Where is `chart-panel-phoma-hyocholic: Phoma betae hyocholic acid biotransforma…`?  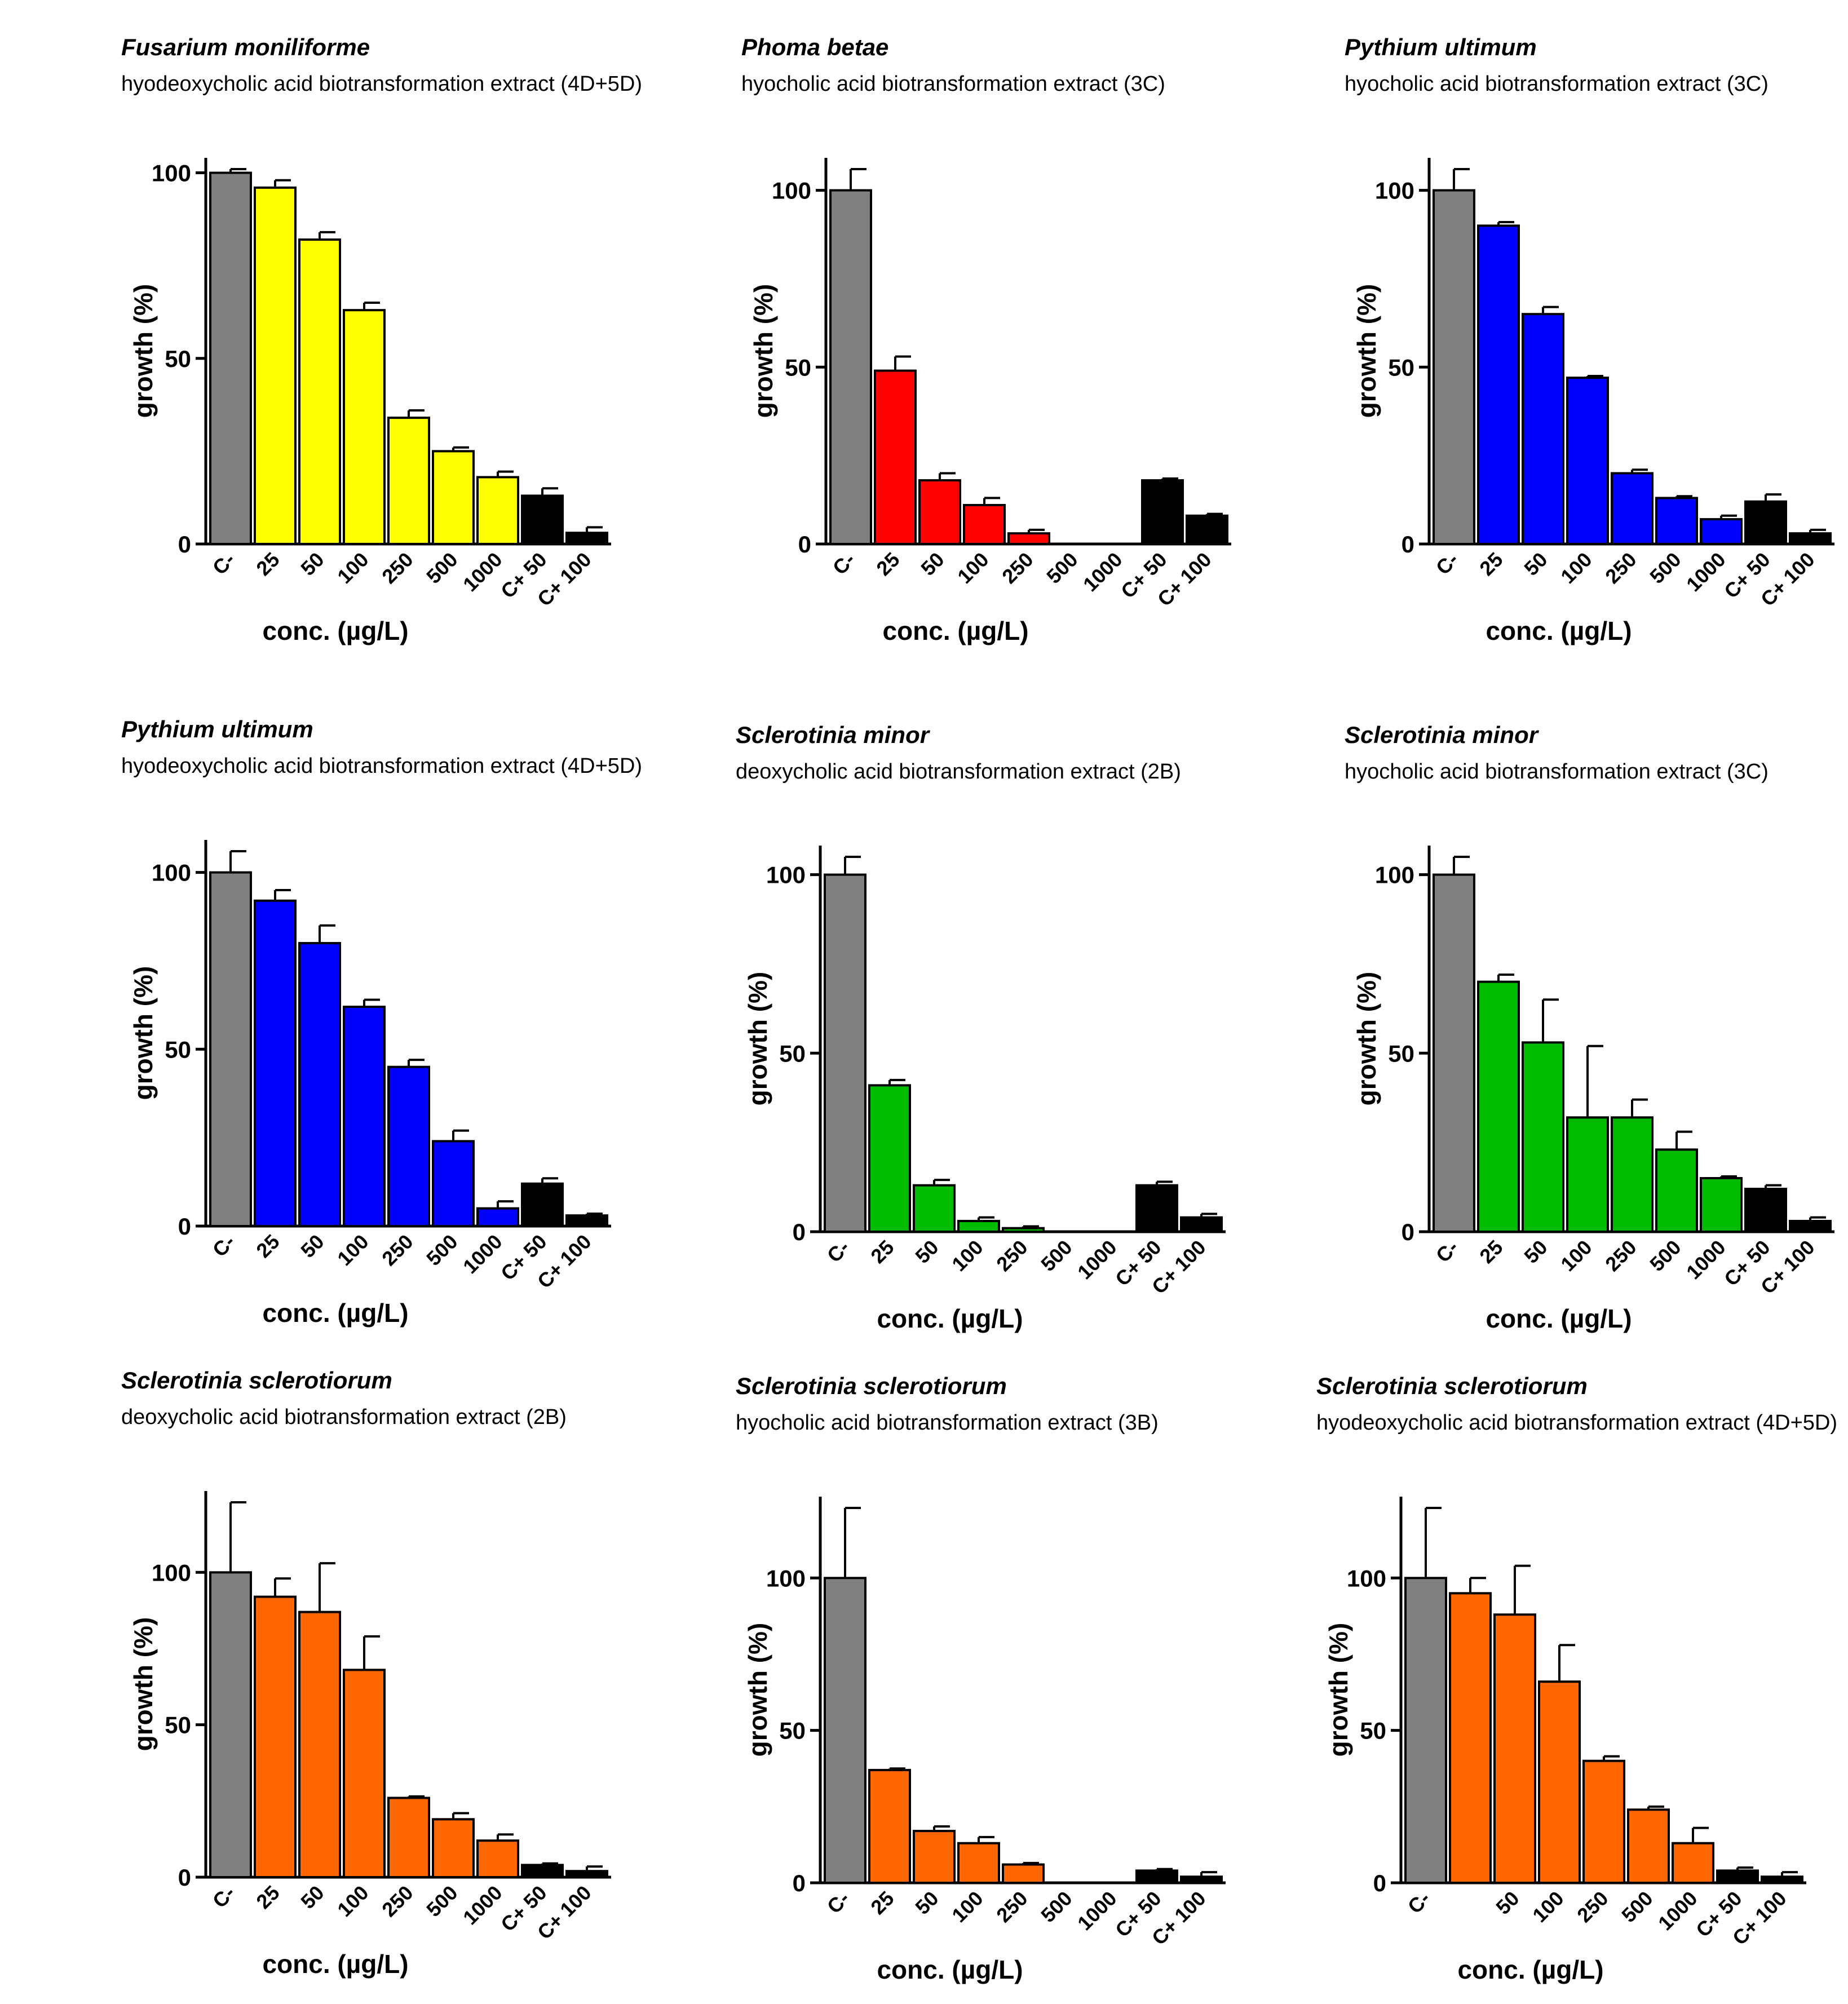 chart-panel-phoma-hyocholic: Phoma betae hyocholic acid biotransforma… is located at coordinates (1040, 333).